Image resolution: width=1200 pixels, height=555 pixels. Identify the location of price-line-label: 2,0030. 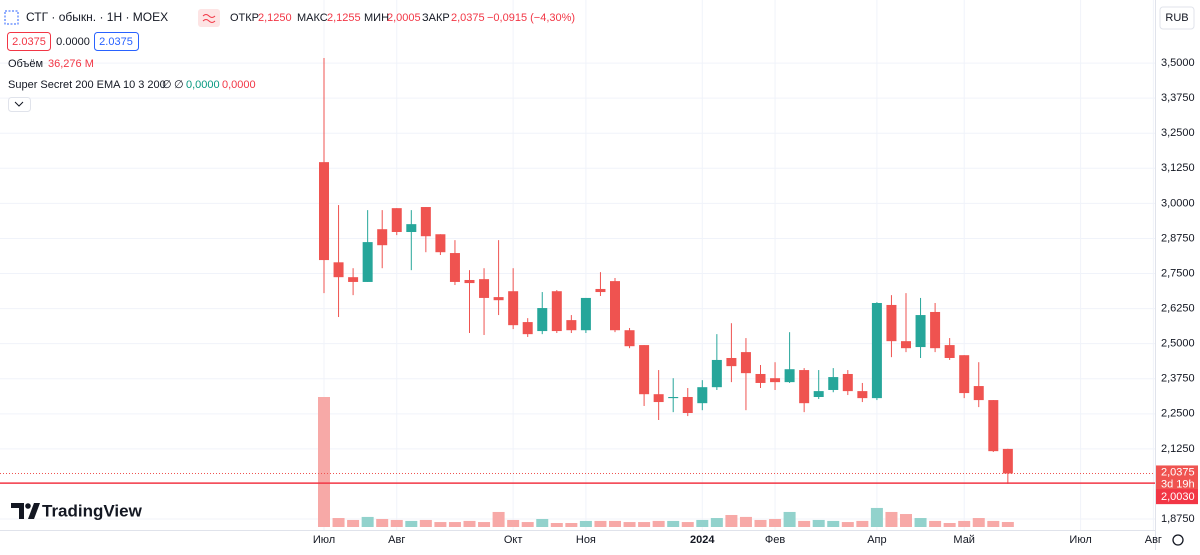
(1178, 497).